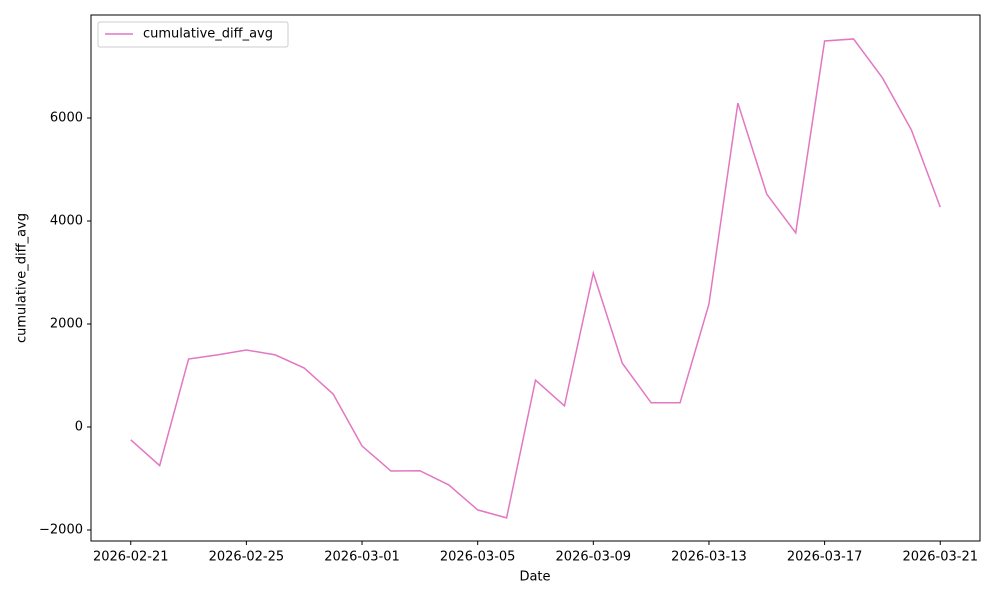  I want to click on x-tick-label: 2026-03-21, so click(940, 557).